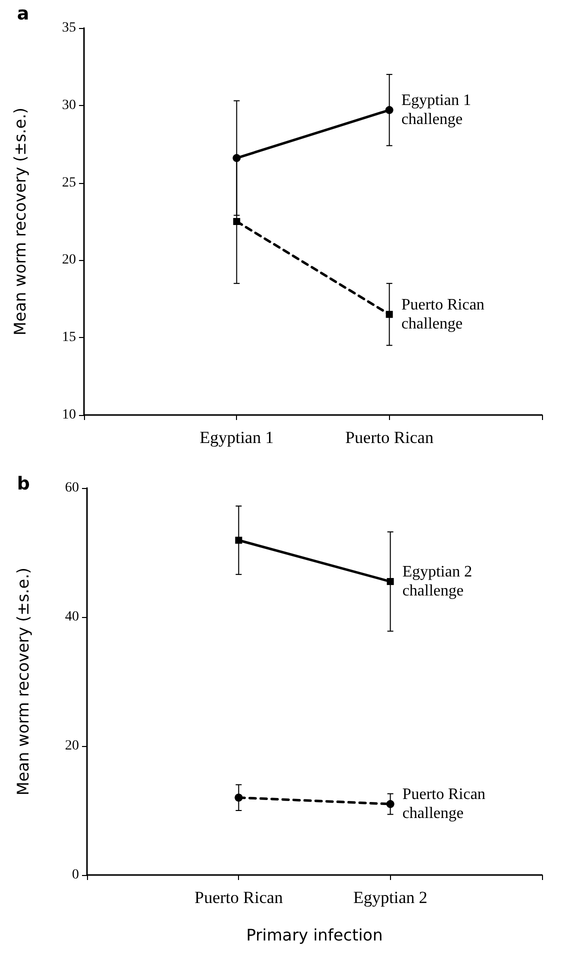 This screenshot has width=566, height=957. What do you see at coordinates (69, 182) in the screenshot?
I see `y-tick-label: 25` at bounding box center [69, 182].